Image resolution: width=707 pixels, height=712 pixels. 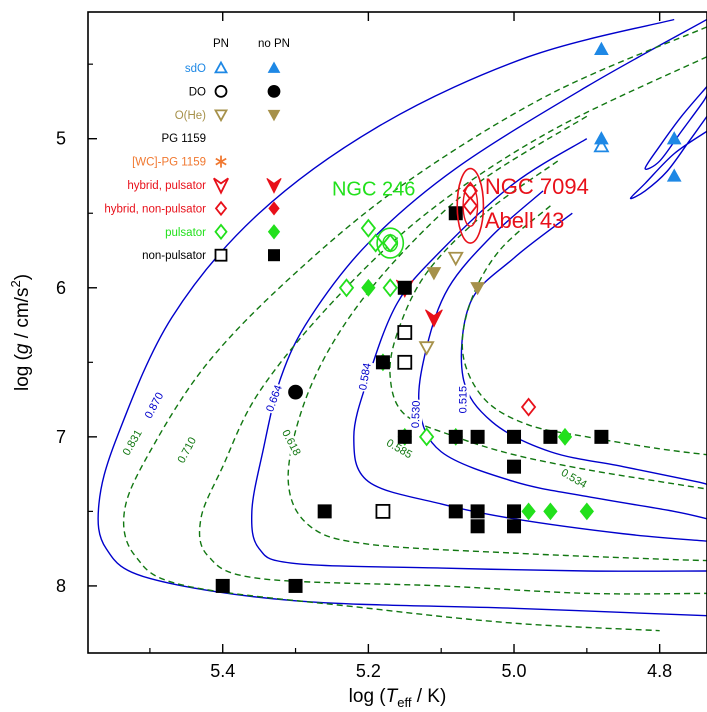 I want to click on track-label: 0.664, so click(x=274, y=399).